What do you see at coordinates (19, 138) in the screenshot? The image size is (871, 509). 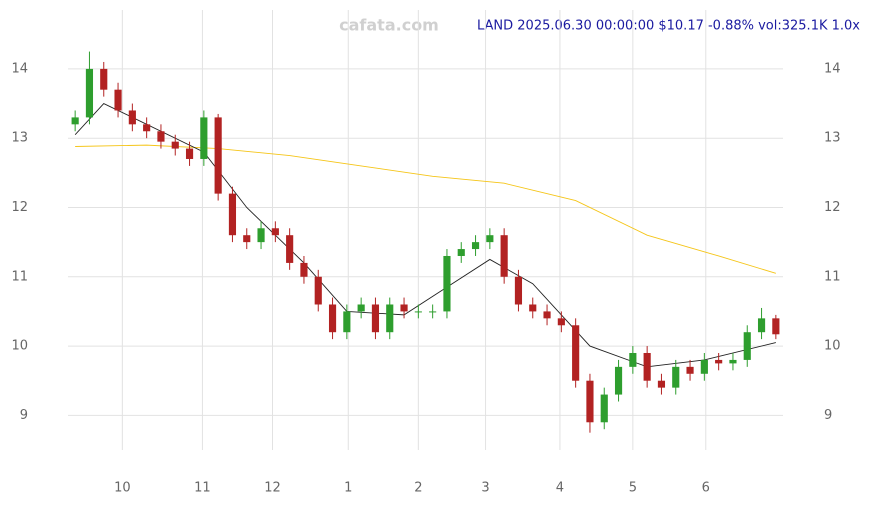 I see `y-tick-label: 13` at bounding box center [19, 138].